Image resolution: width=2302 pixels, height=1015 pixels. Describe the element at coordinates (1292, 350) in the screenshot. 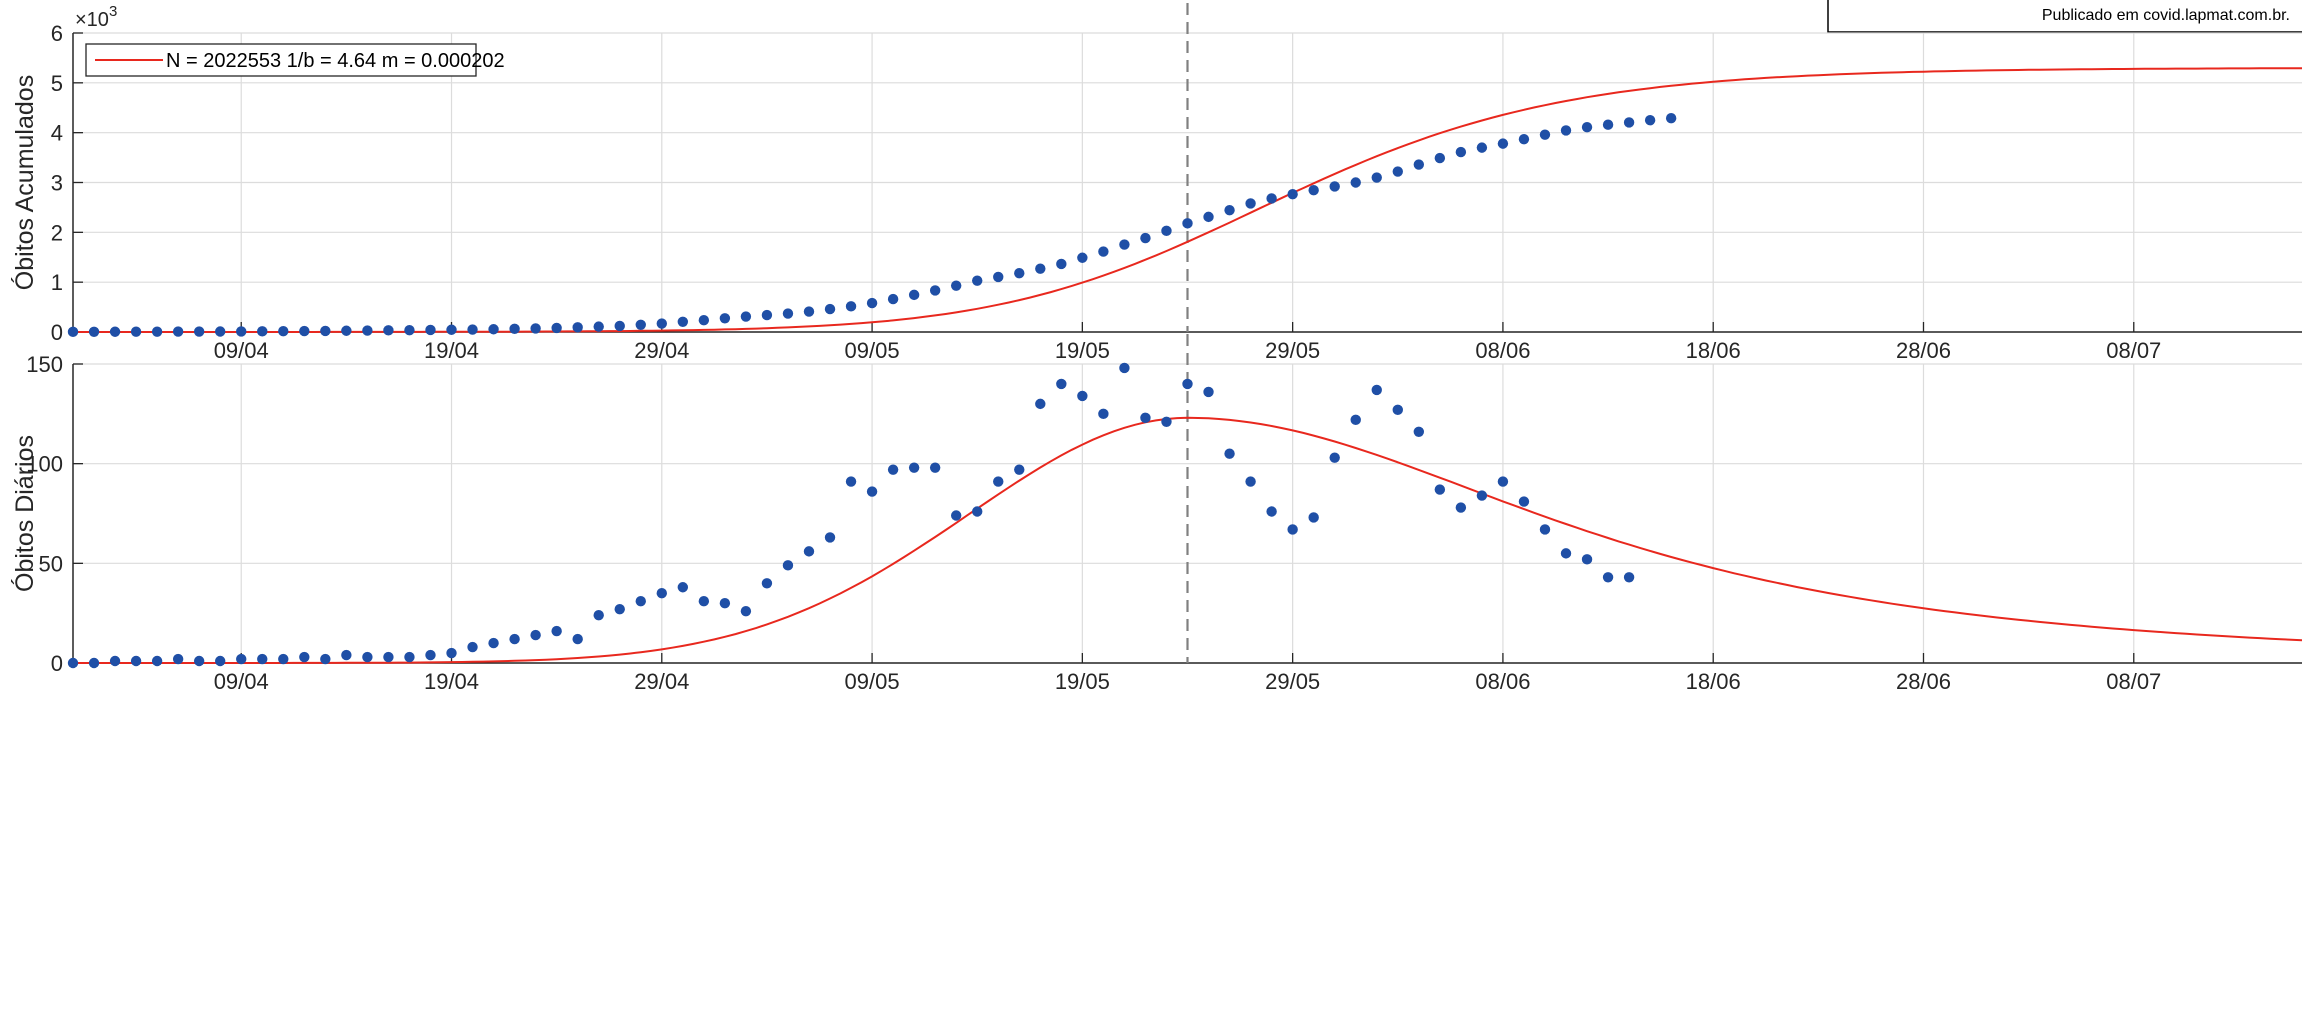

I see `x-tick-label: 29/05` at that location.